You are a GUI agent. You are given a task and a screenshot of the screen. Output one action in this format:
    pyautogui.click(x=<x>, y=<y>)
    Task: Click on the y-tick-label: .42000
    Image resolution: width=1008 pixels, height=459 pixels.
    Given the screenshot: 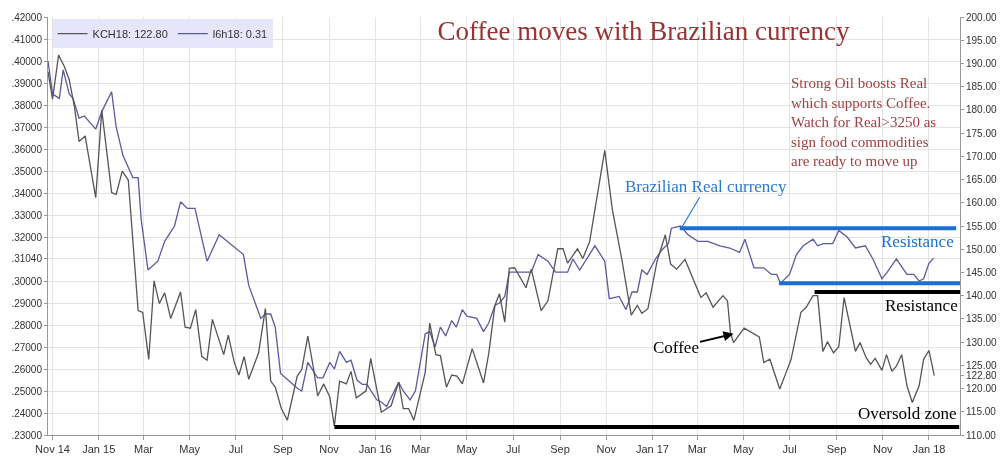 What is the action you would take?
    pyautogui.click(x=27, y=17)
    